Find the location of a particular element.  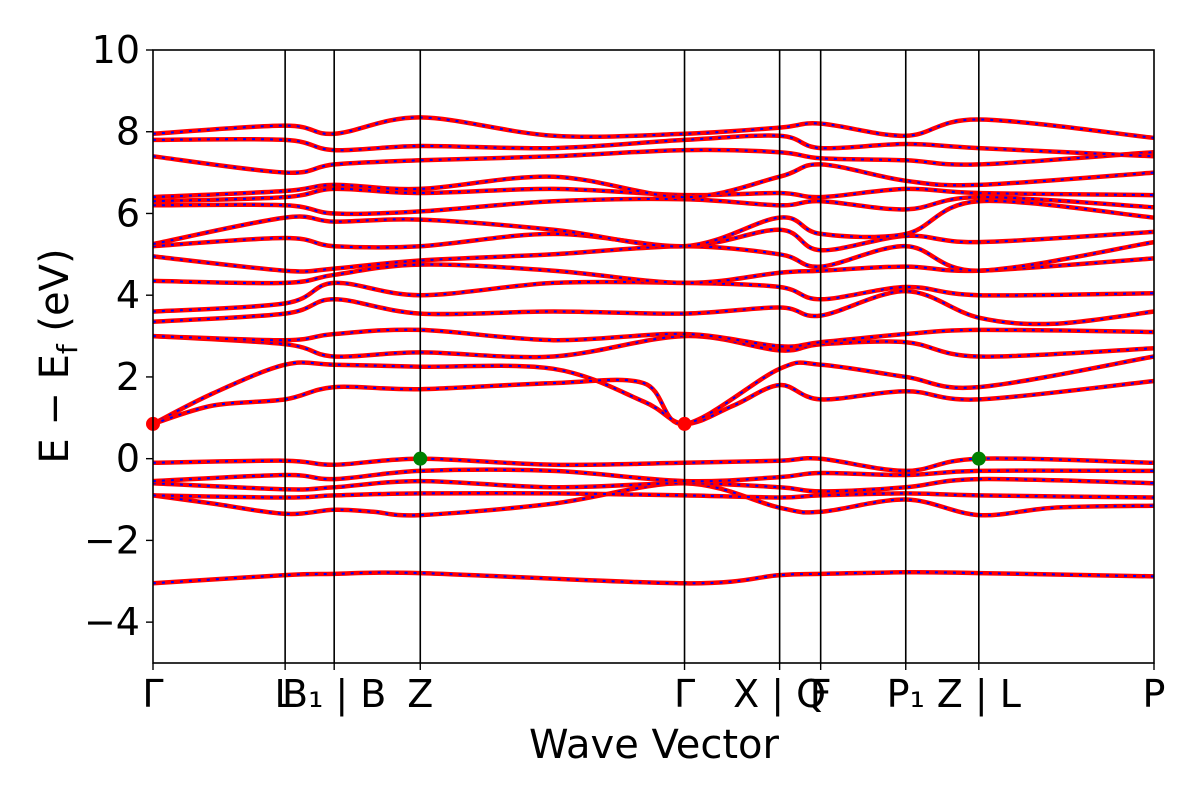

y-axis-ticks: −4 −2 0 2 4 6 8 10 is located at coordinates (118, 336).